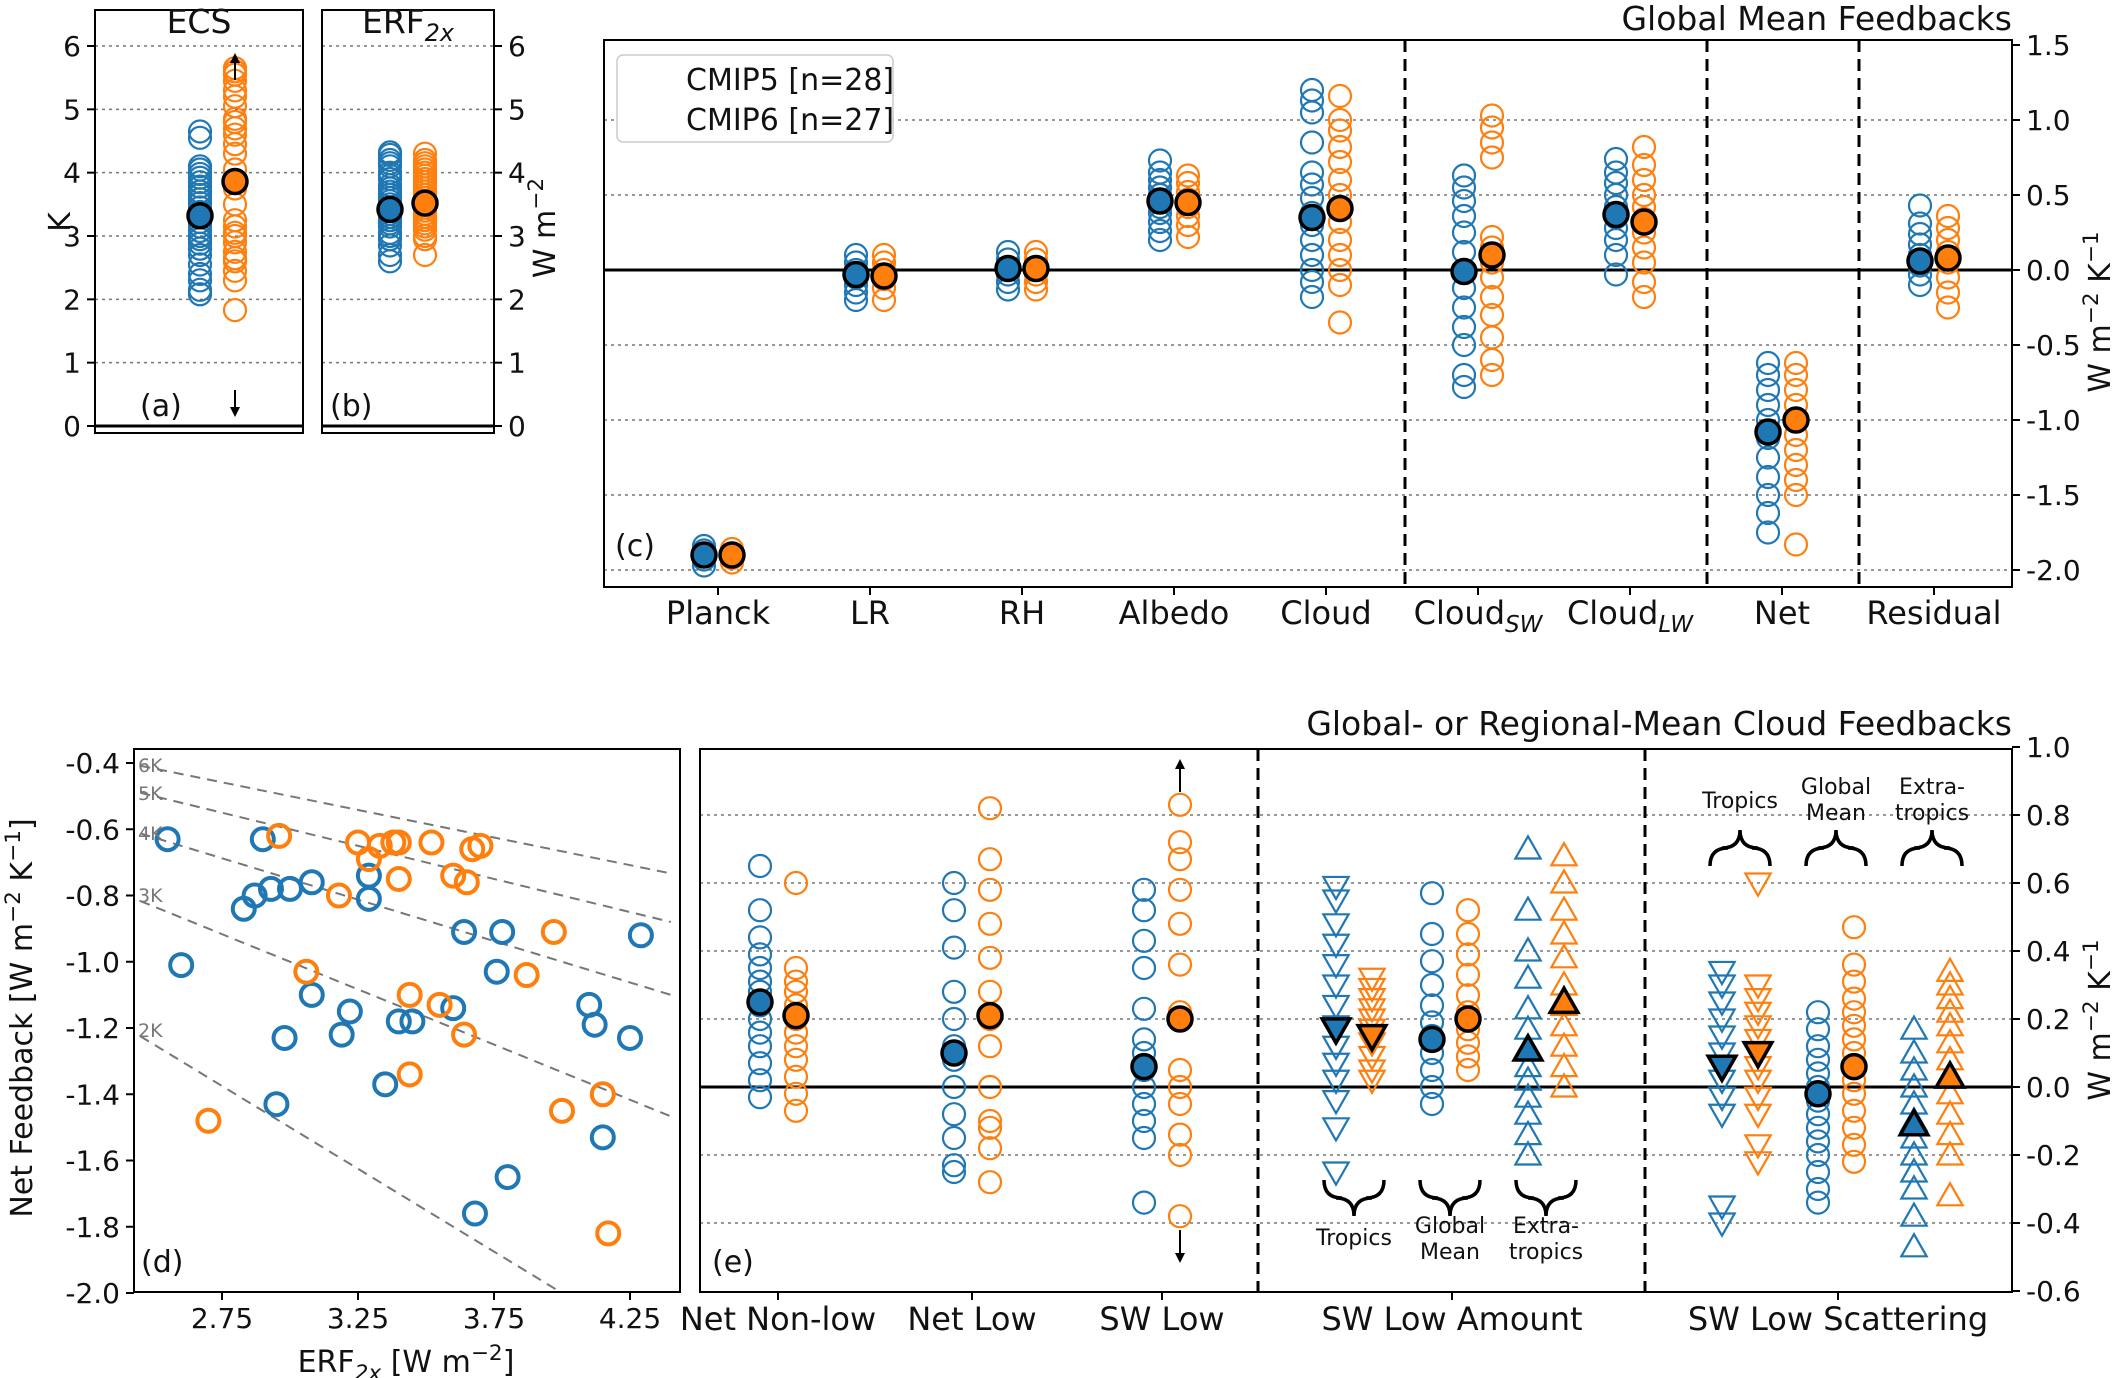 This screenshot has width=2128, height=1378. What do you see at coordinates (790, 80) in the screenshot?
I see `legend-cmip5-label: CMIP5 [n=28]` at bounding box center [790, 80].